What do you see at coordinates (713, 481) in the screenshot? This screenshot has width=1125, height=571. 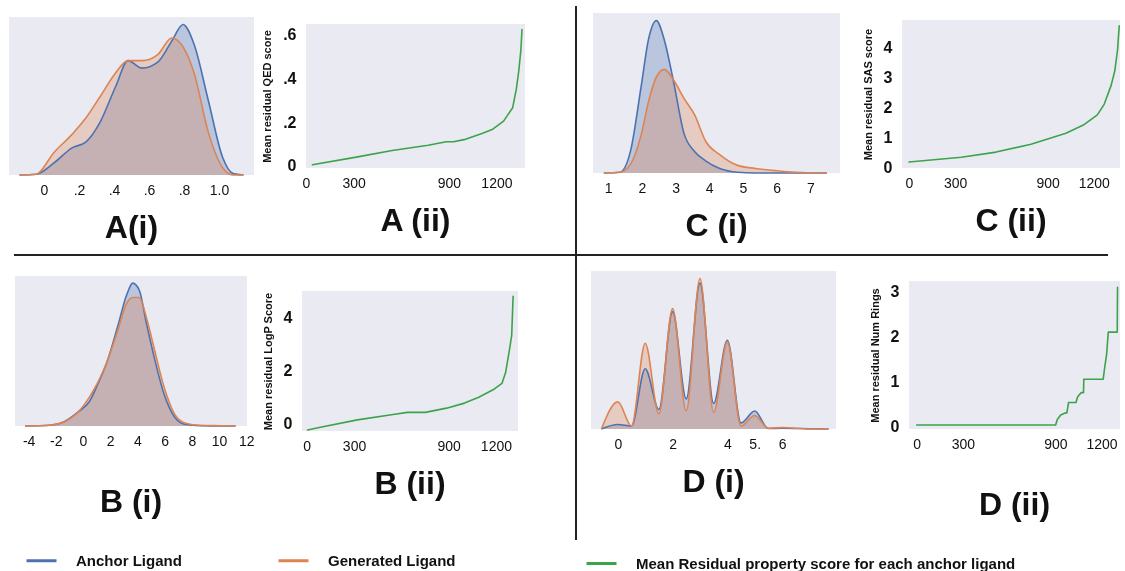 I see `text: D (i)` at bounding box center [713, 481].